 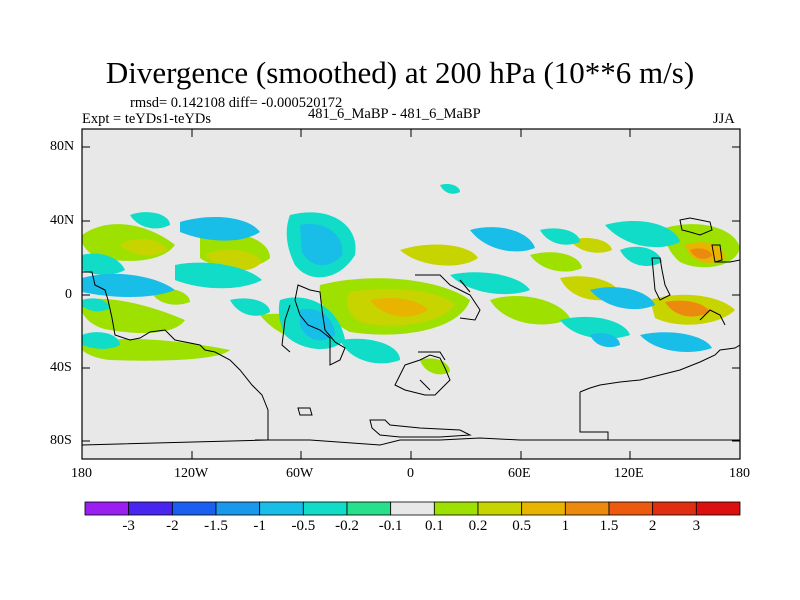 What do you see at coordinates (394, 114) in the screenshot?
I see `case-label: 481_6_MaBP - 481_6_MaBP` at bounding box center [394, 114].